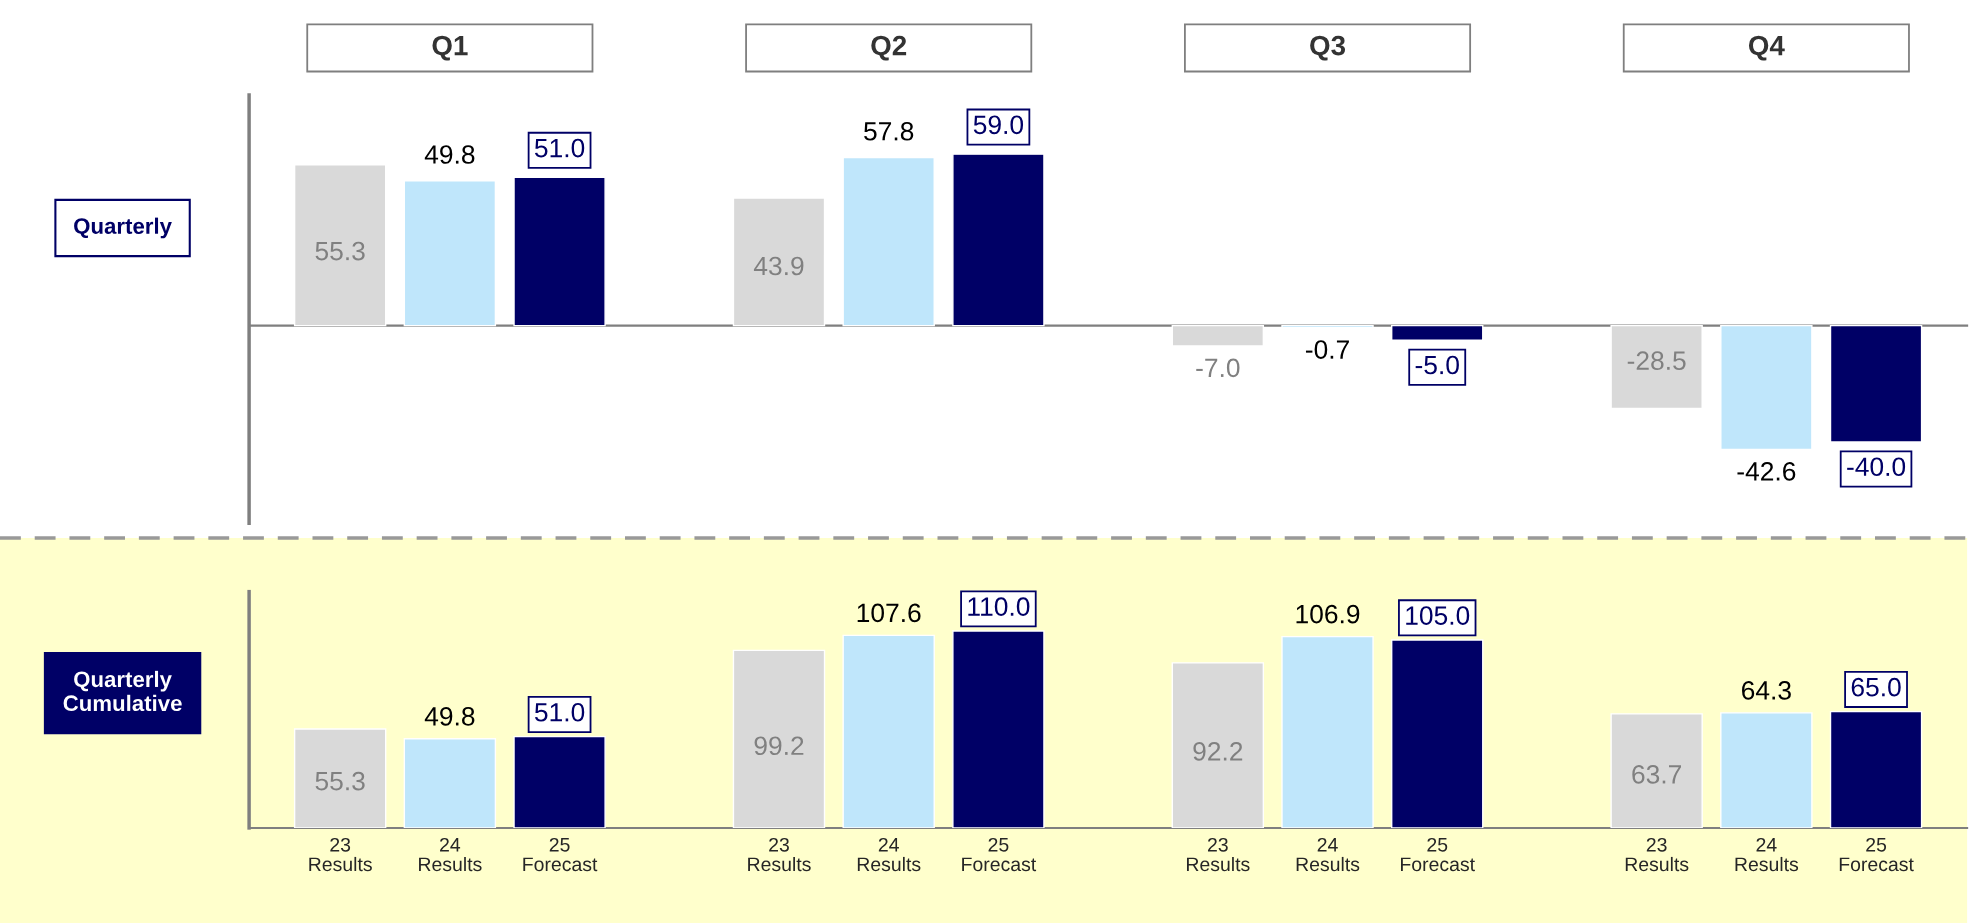 Image resolution: width=1977 pixels, height=923 pixels. I want to click on series-label: 25 Forecast, so click(560, 854).